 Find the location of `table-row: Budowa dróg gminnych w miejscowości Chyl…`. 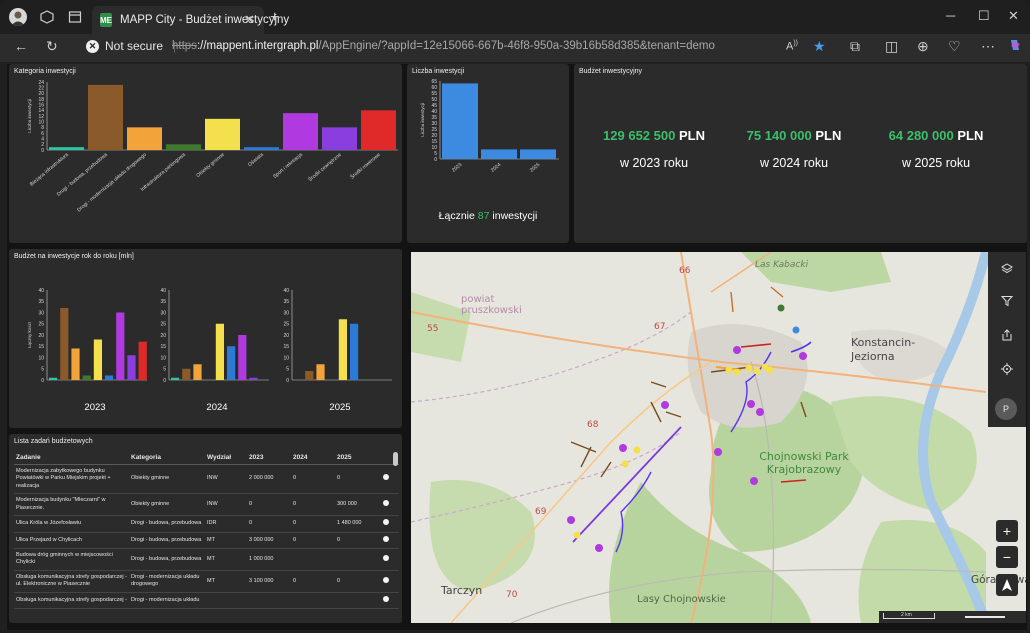

table-row: Budowa dróg gminnych w miejscowości Chyl… is located at coordinates (206, 559).